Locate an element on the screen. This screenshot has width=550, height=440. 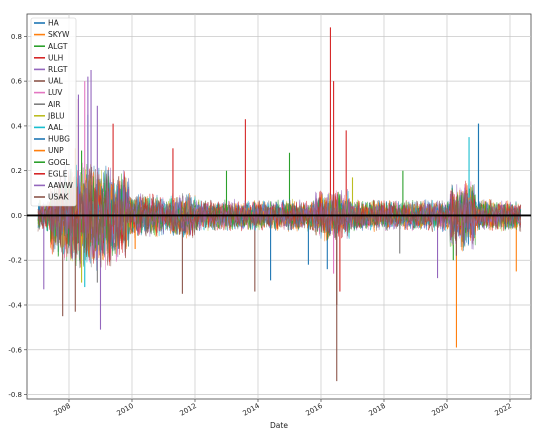
x-tick-label: 2008 is located at coordinates (62, 410).